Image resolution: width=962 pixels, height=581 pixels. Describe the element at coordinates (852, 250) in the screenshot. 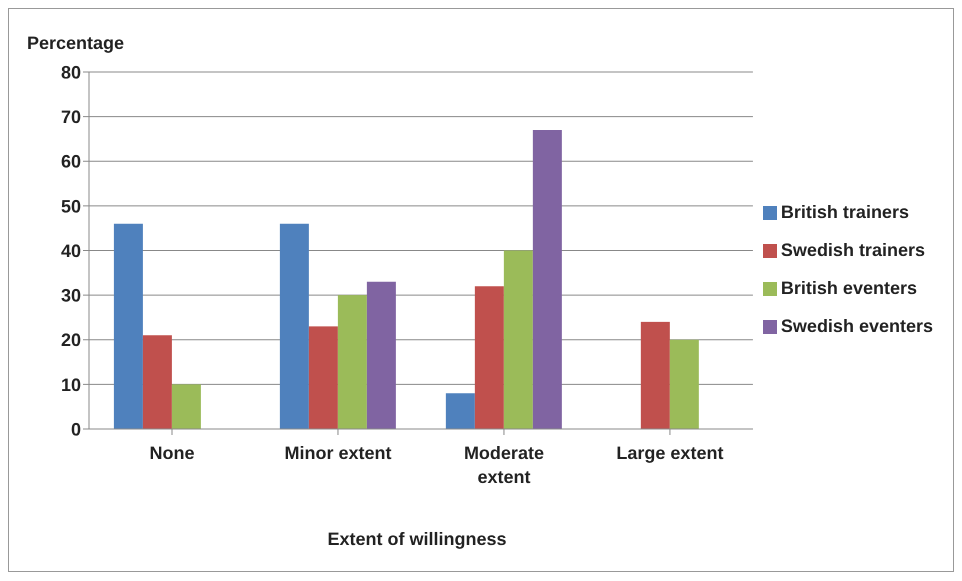

I see `legend-label: Swedish trainers` at that location.